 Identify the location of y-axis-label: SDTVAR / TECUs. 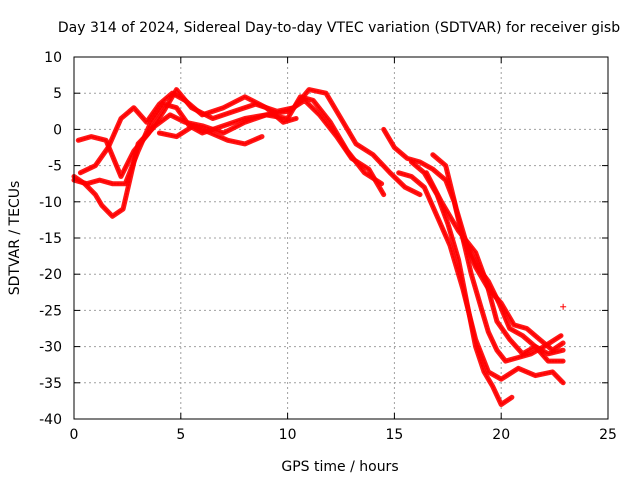
(15, 238).